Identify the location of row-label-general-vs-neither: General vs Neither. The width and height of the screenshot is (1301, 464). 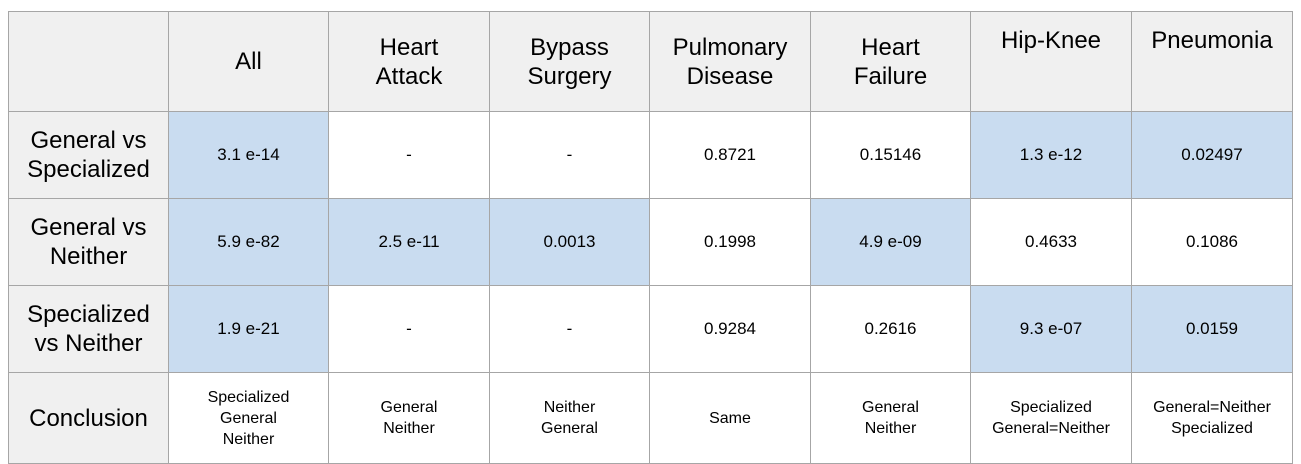
(88, 242).